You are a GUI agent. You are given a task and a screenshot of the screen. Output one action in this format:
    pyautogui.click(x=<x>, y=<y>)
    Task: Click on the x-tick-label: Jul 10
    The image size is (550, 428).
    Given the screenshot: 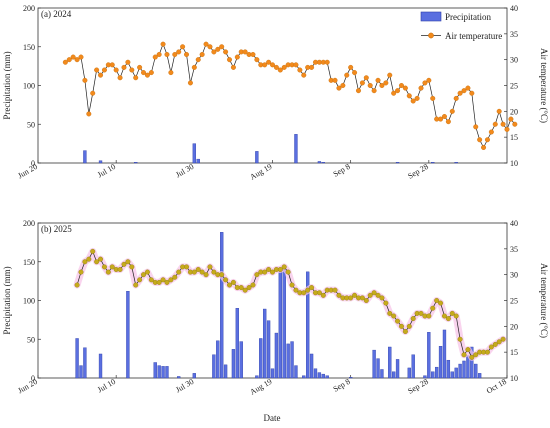 What is the action you would take?
    pyautogui.click(x=106, y=170)
    